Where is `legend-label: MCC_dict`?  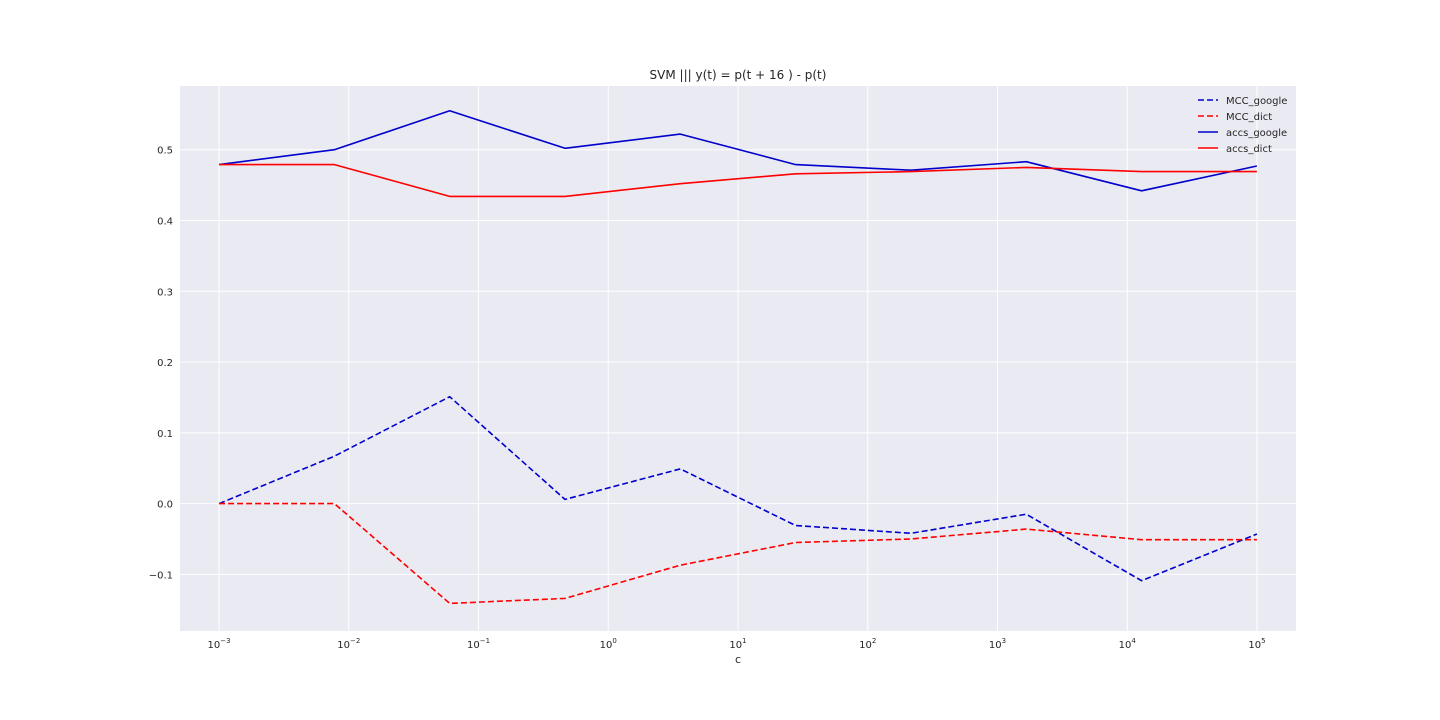
legend-label: MCC_dict is located at coordinates (1249, 117).